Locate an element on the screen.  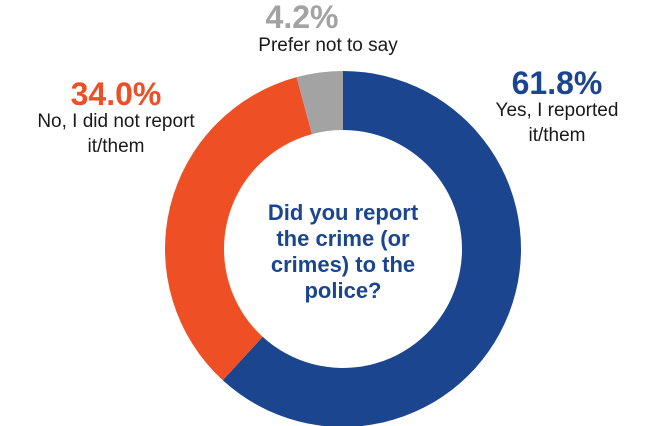
category-label: Yes, I reported it/them is located at coordinates (557, 123).